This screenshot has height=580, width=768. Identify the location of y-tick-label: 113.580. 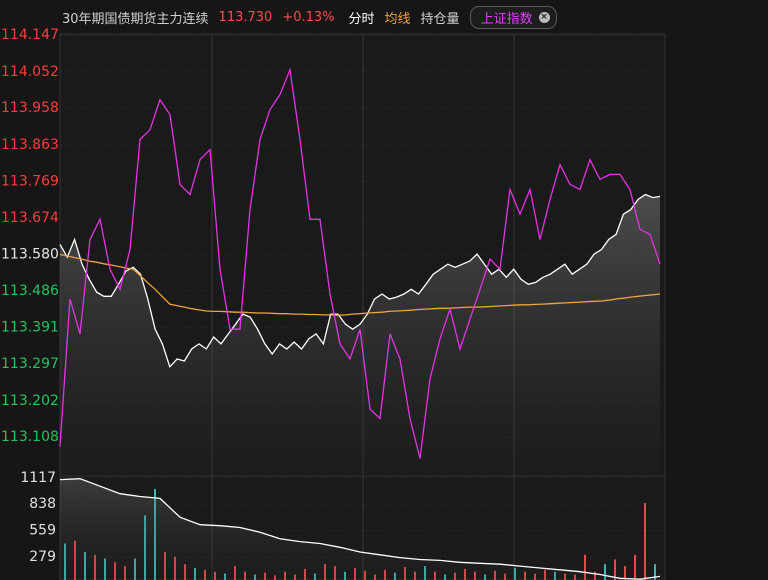
(30, 255).